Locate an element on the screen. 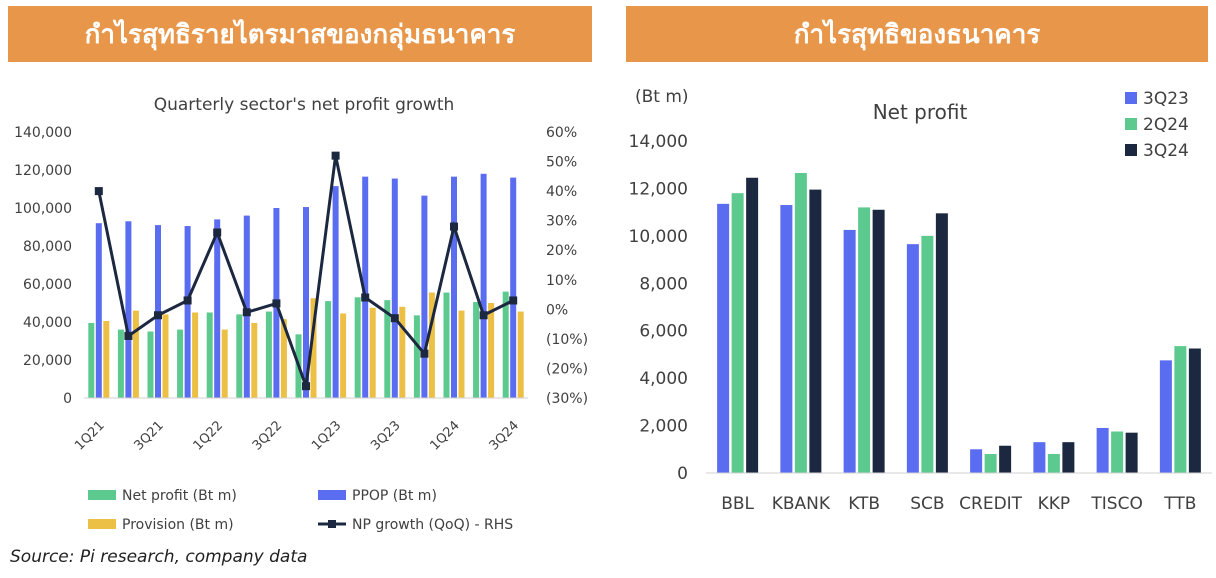  y-tick-label: 4,000 is located at coordinates (663, 379).